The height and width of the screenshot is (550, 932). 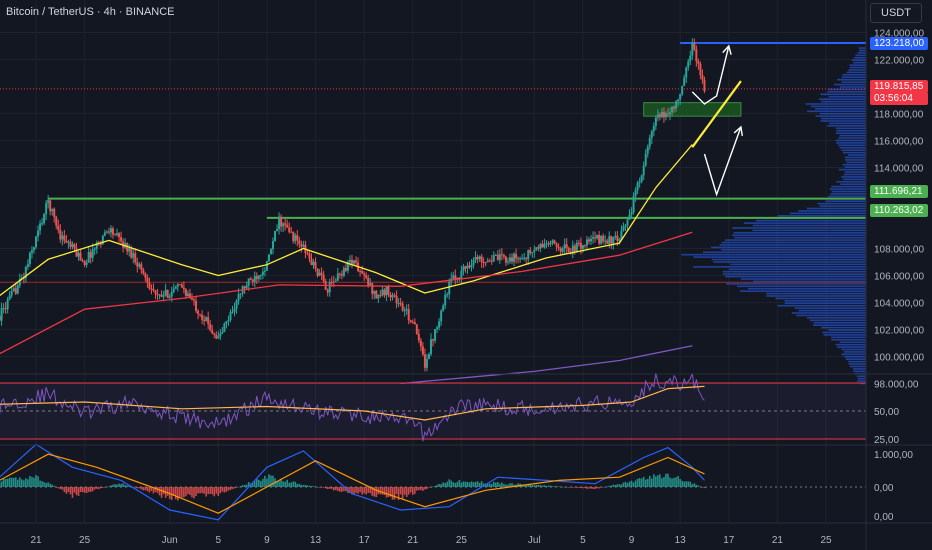 What do you see at coordinates (352, 482) in the screenshot?
I see `macd-line` at bounding box center [352, 482].